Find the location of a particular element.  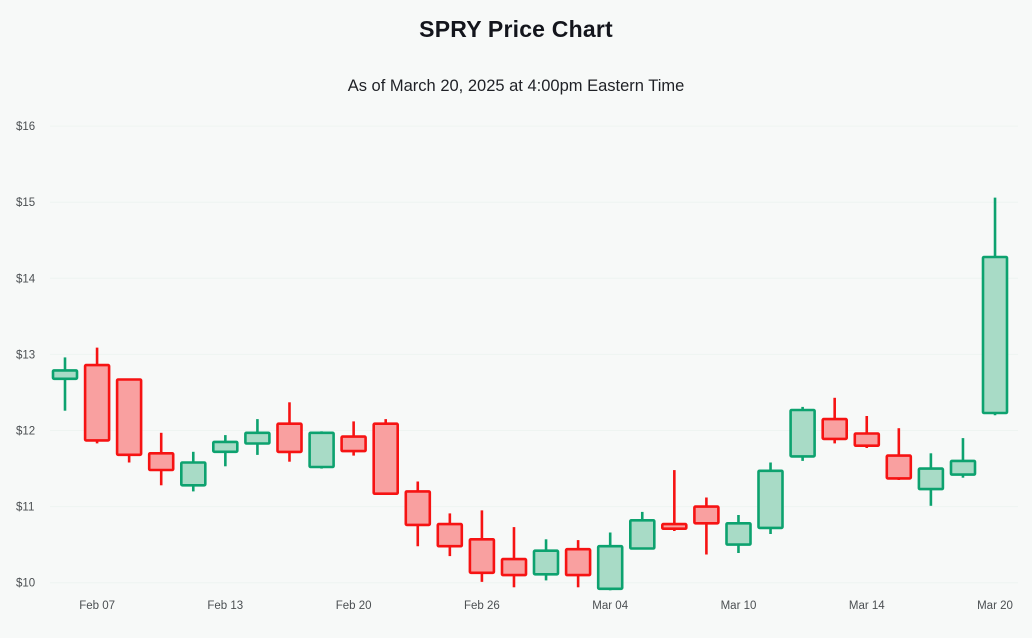

y-axis-label: $14 is located at coordinates (26, 279).